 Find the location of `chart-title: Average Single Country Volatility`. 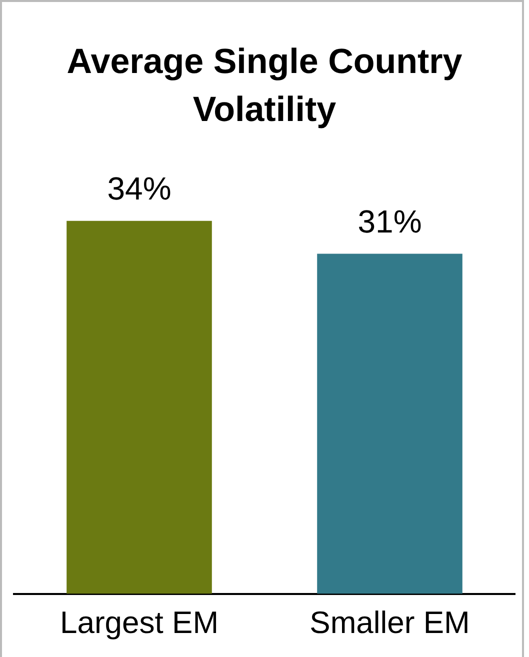

chart-title: Average Single Country Volatility is located at coordinates (265, 86).